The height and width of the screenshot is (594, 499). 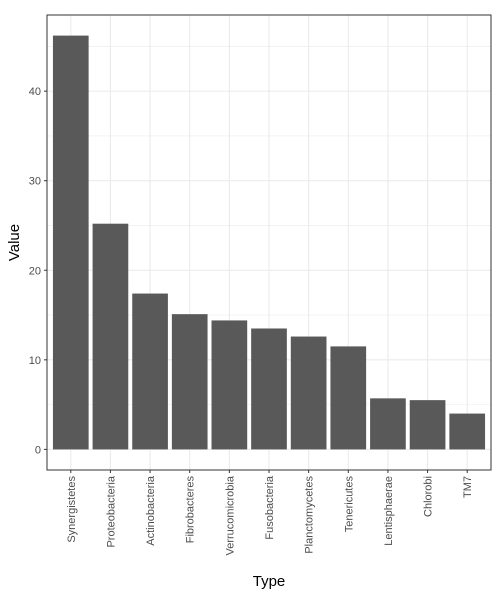 What do you see at coordinates (35, 92) in the screenshot?
I see `y-tick-label: 40` at bounding box center [35, 92].